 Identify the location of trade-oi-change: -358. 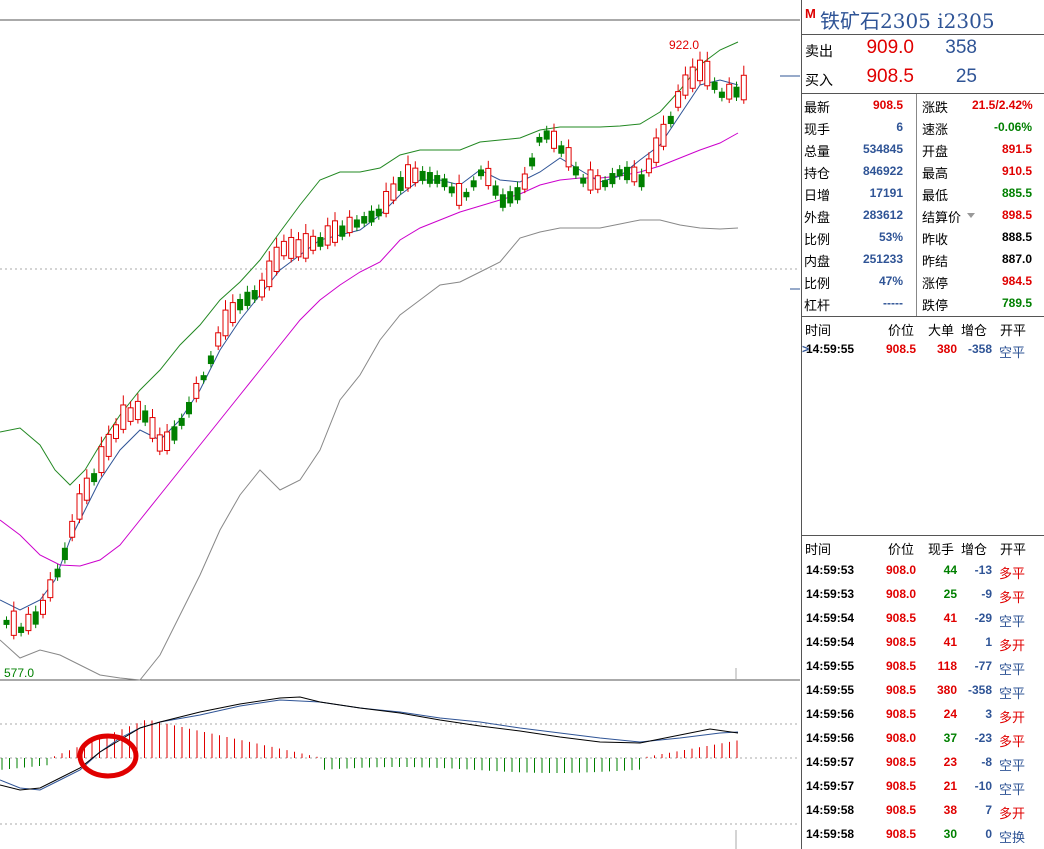
(979, 349).